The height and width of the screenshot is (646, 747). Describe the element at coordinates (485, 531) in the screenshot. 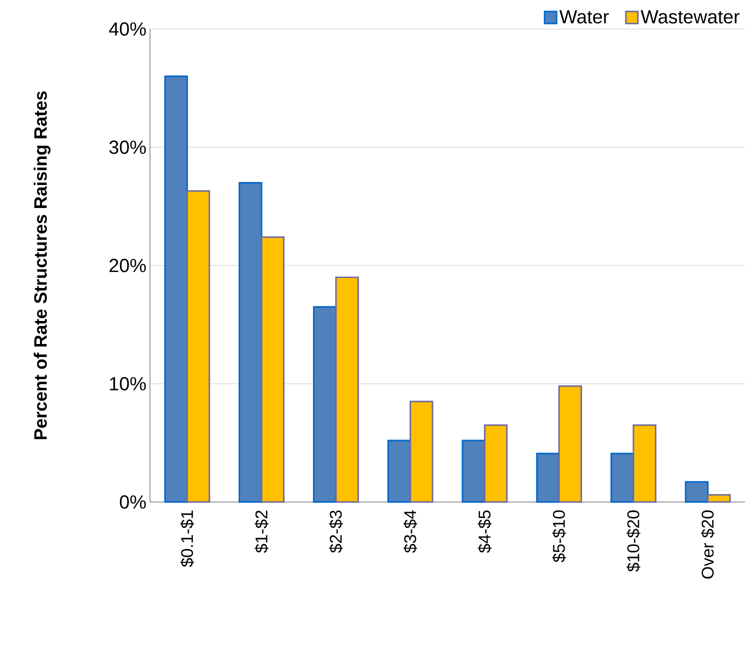

I see `x-tick-label: $4-$5` at that location.